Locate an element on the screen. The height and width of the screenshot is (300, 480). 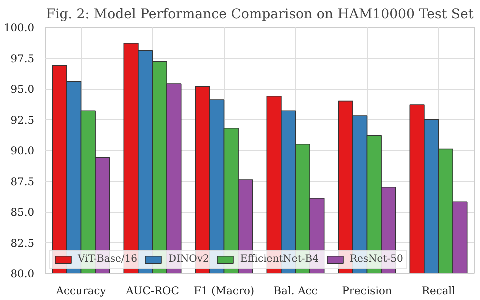
y-tick-label: 85.0 is located at coordinates (22, 212).